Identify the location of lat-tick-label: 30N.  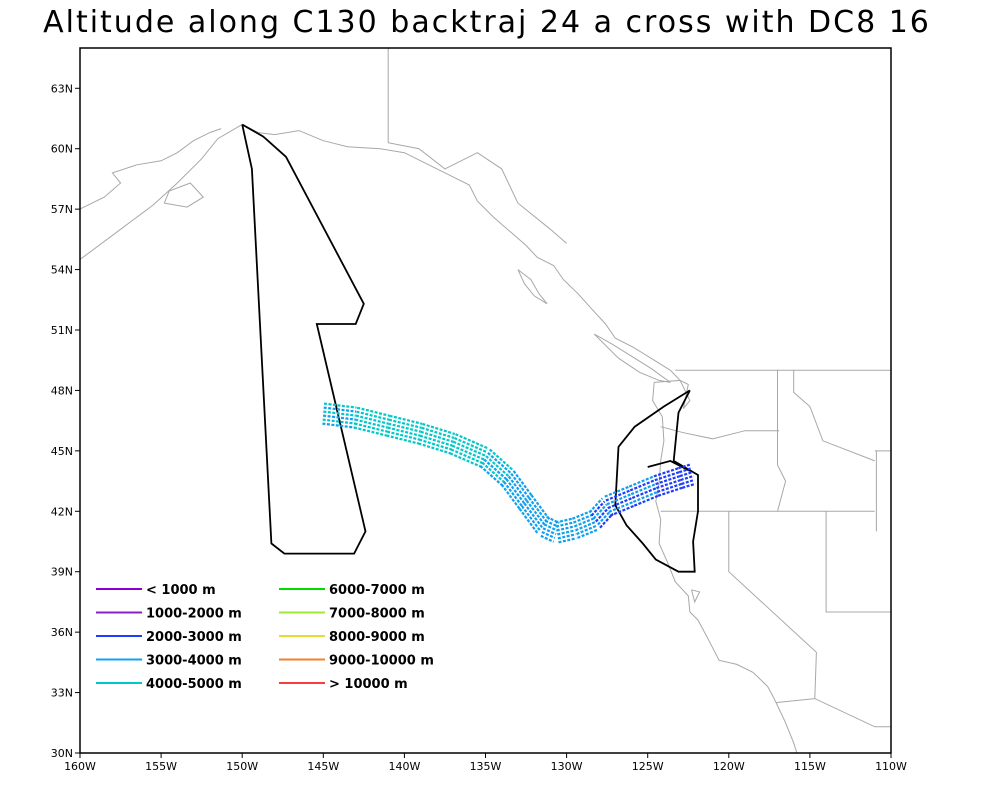
(62, 753).